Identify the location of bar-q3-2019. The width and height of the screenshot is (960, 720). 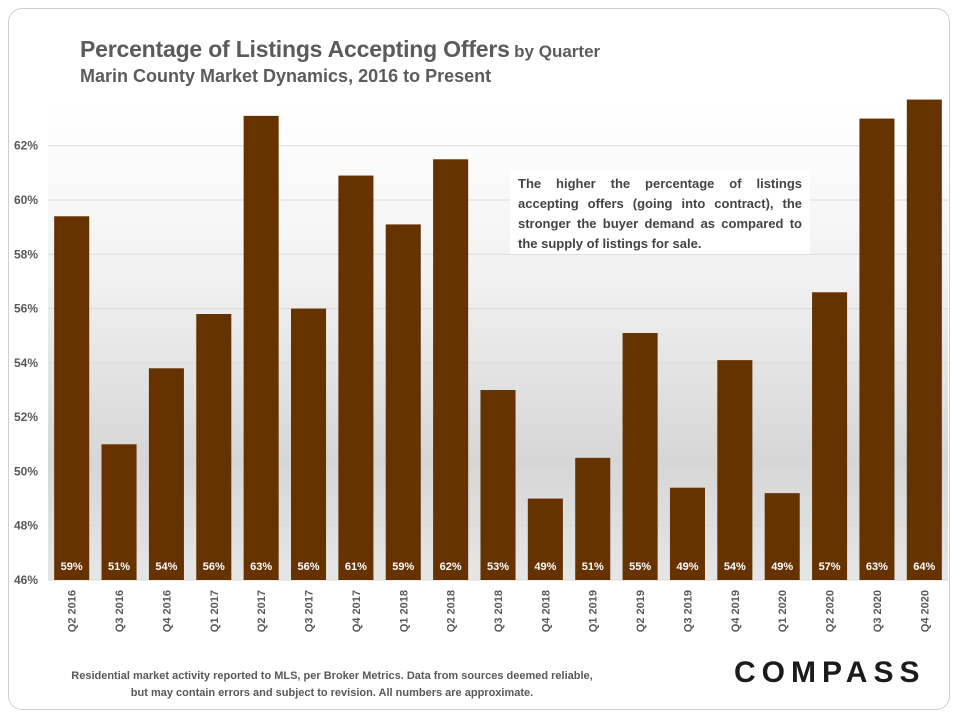
(687, 533).